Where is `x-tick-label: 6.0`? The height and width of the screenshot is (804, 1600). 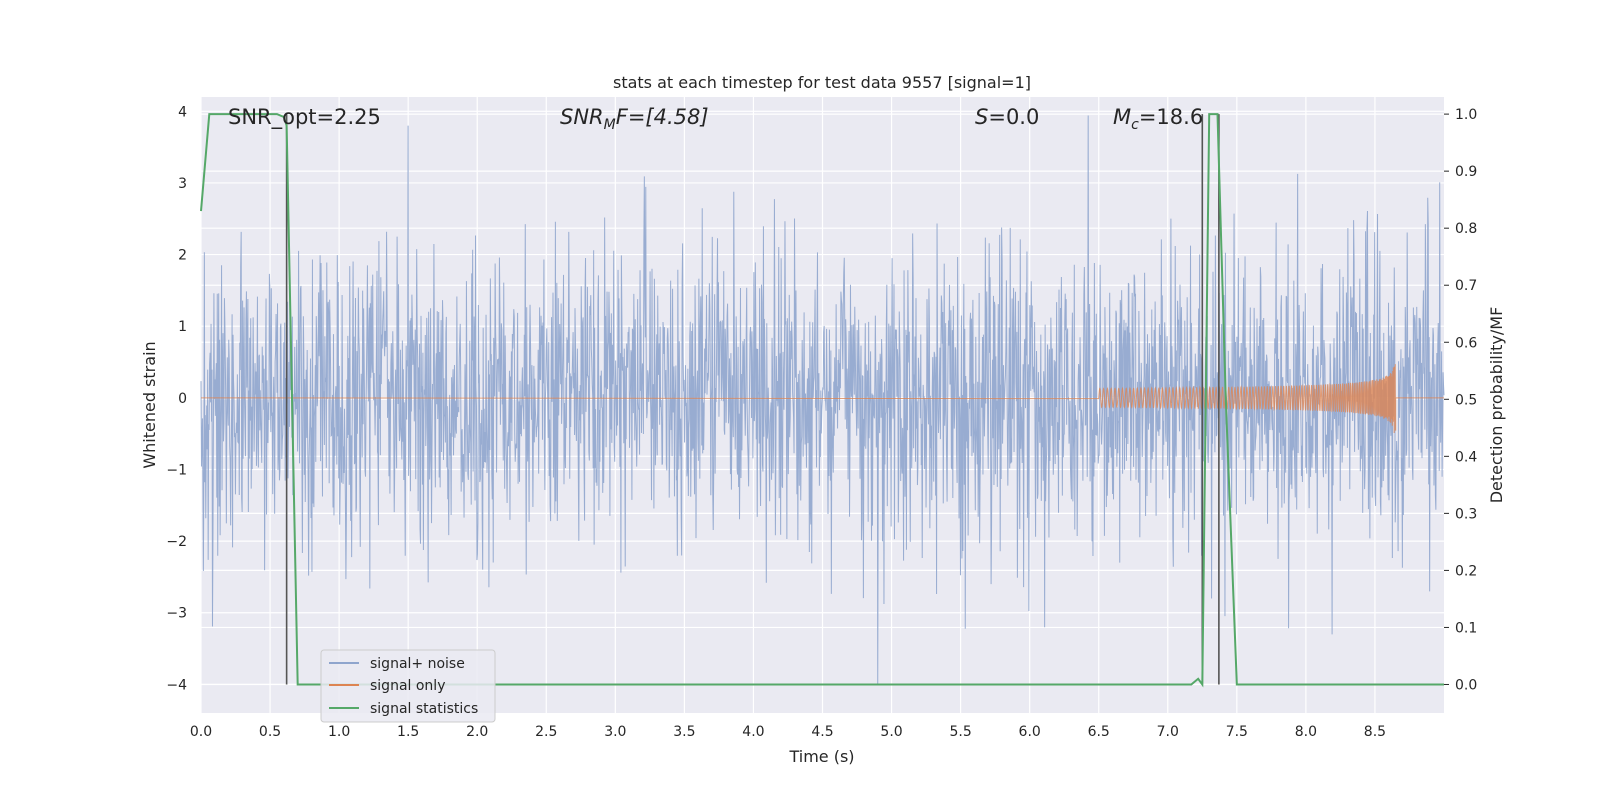 x-tick-label: 6.0 is located at coordinates (1030, 732).